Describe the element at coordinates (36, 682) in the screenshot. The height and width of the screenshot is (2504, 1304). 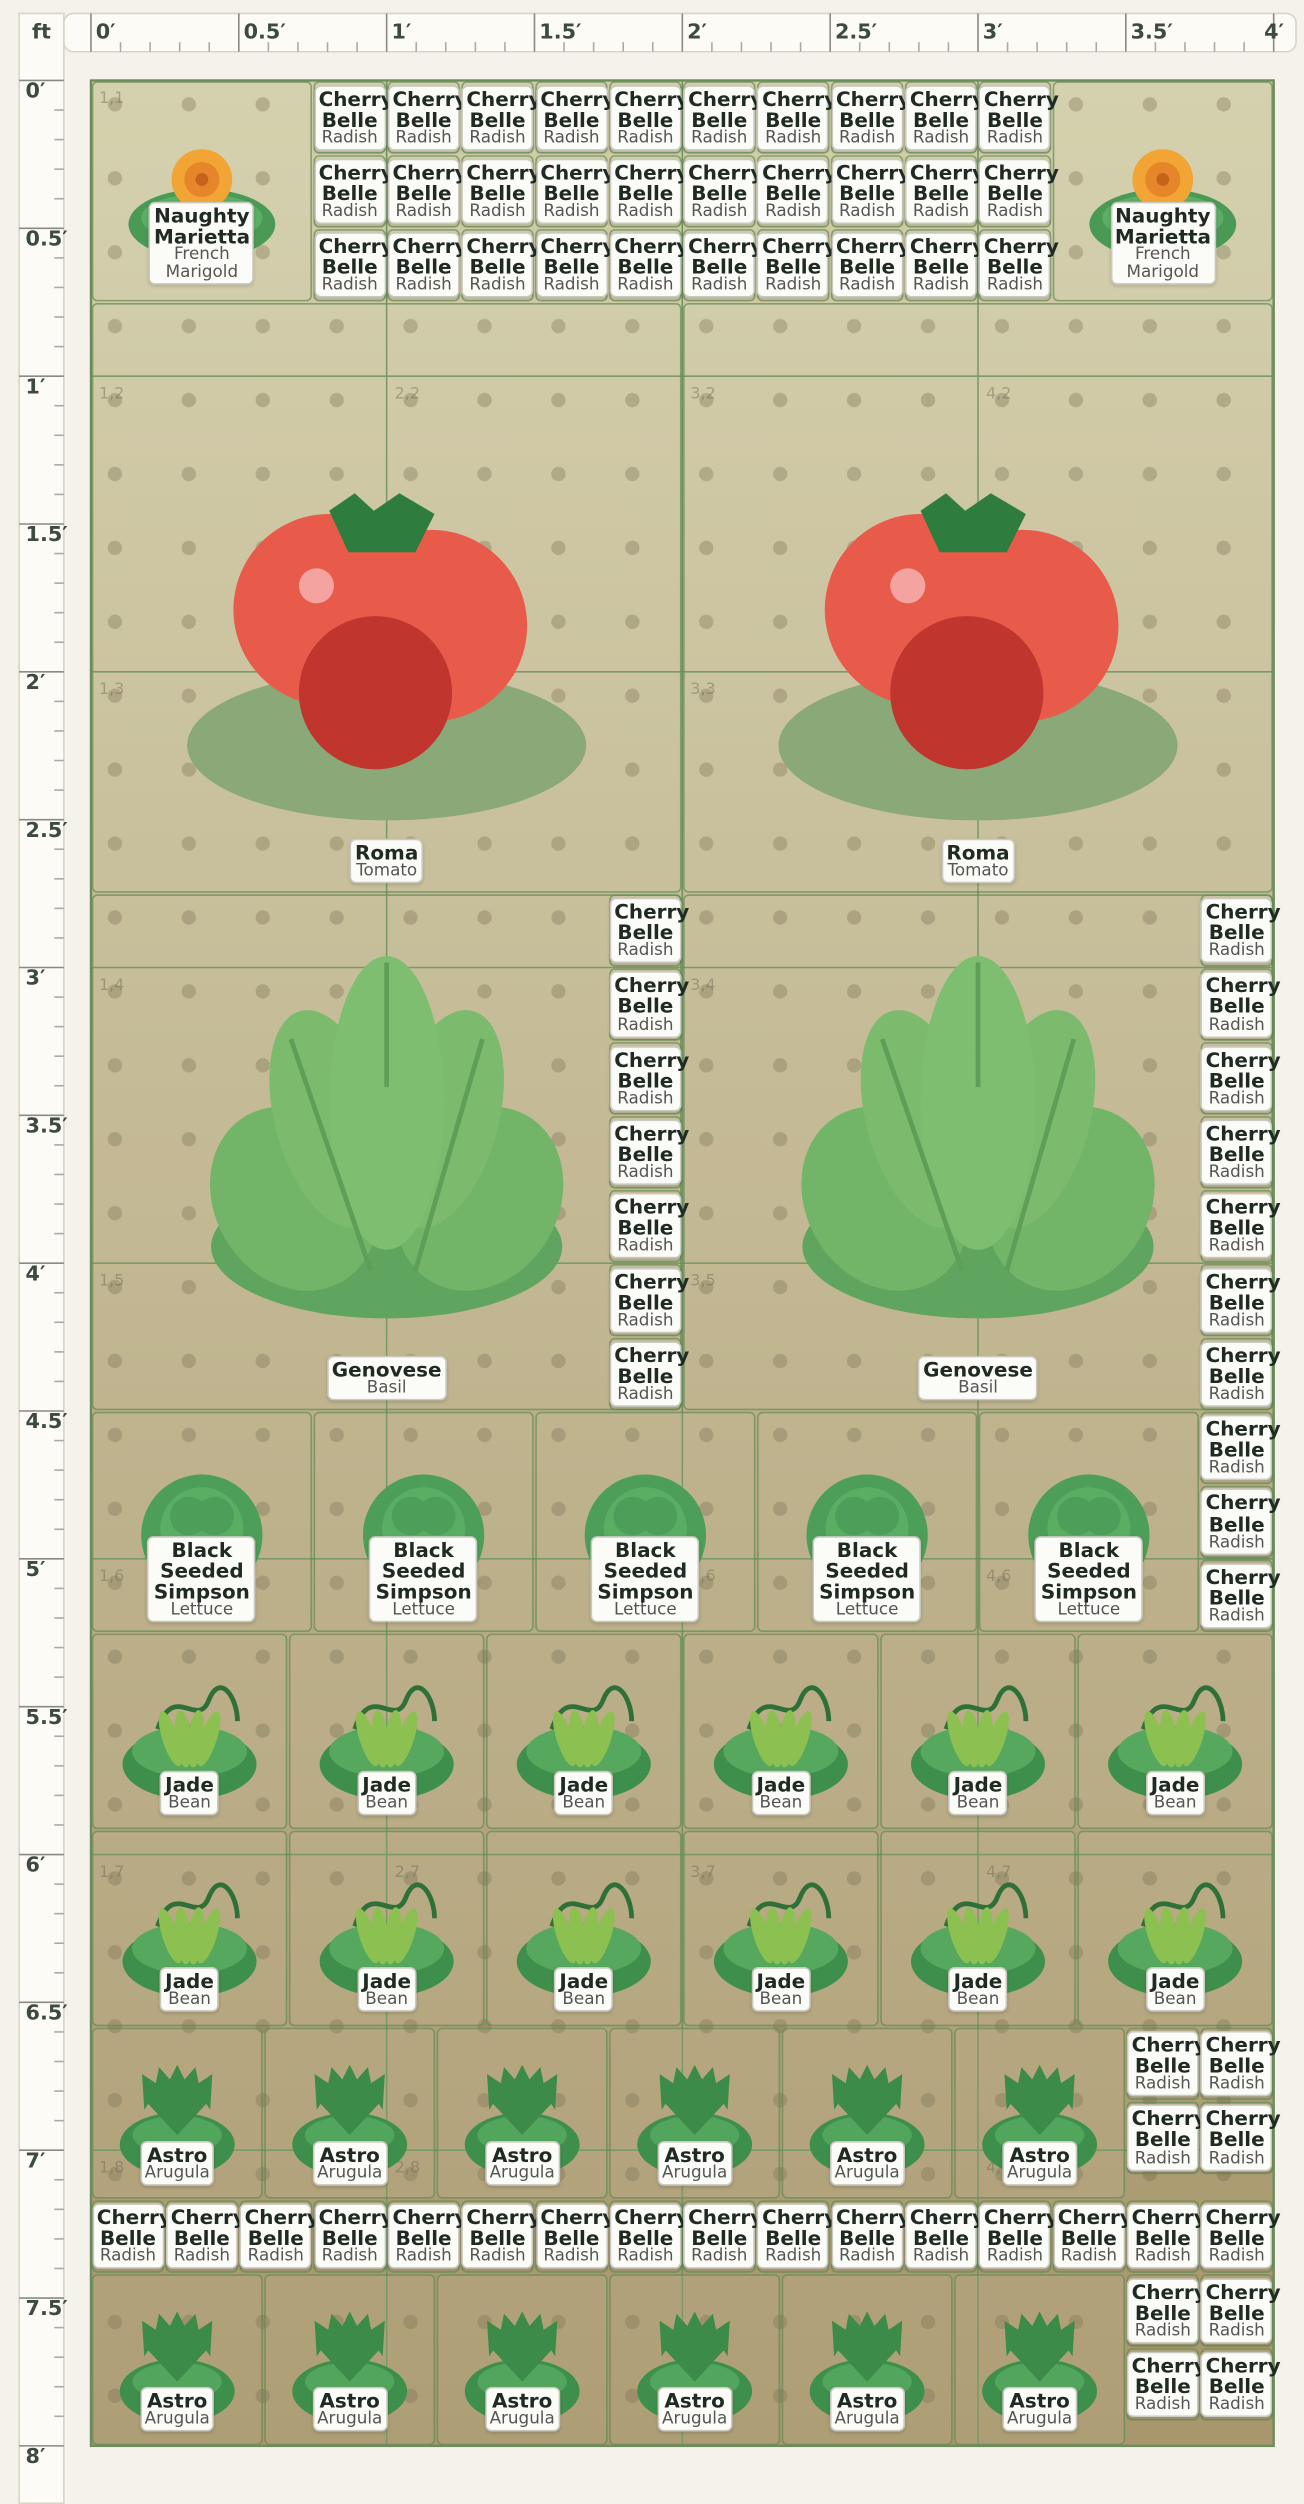
I see `ruler-y-label: 2′` at that location.